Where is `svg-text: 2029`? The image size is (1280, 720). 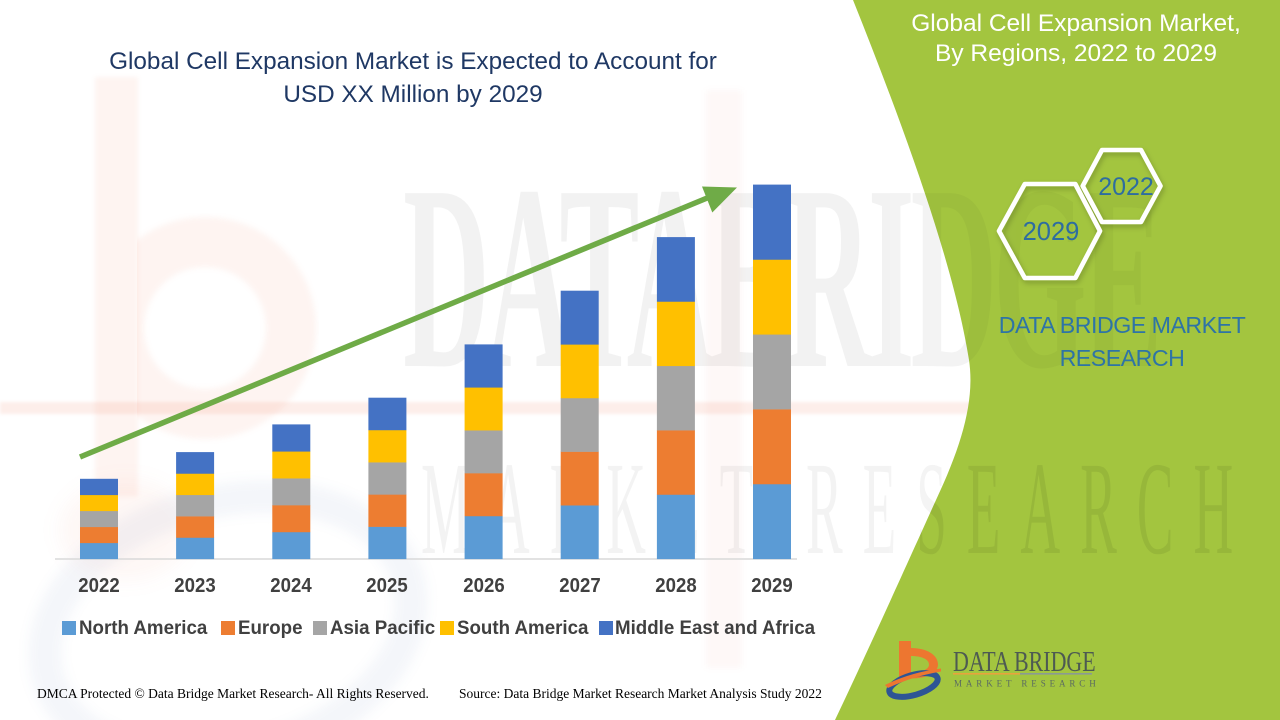
svg-text: 2029 is located at coordinates (1051, 232).